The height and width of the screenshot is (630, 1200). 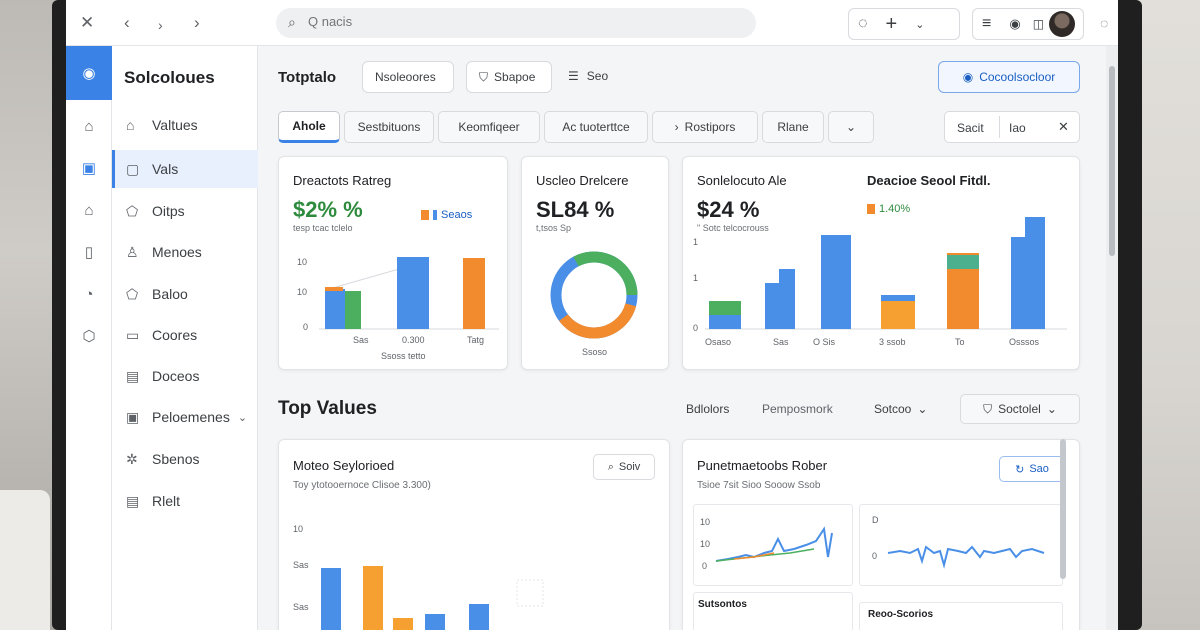 What do you see at coordinates (596, 127) in the screenshot?
I see `tab: Ac tuoterttce` at bounding box center [596, 127].